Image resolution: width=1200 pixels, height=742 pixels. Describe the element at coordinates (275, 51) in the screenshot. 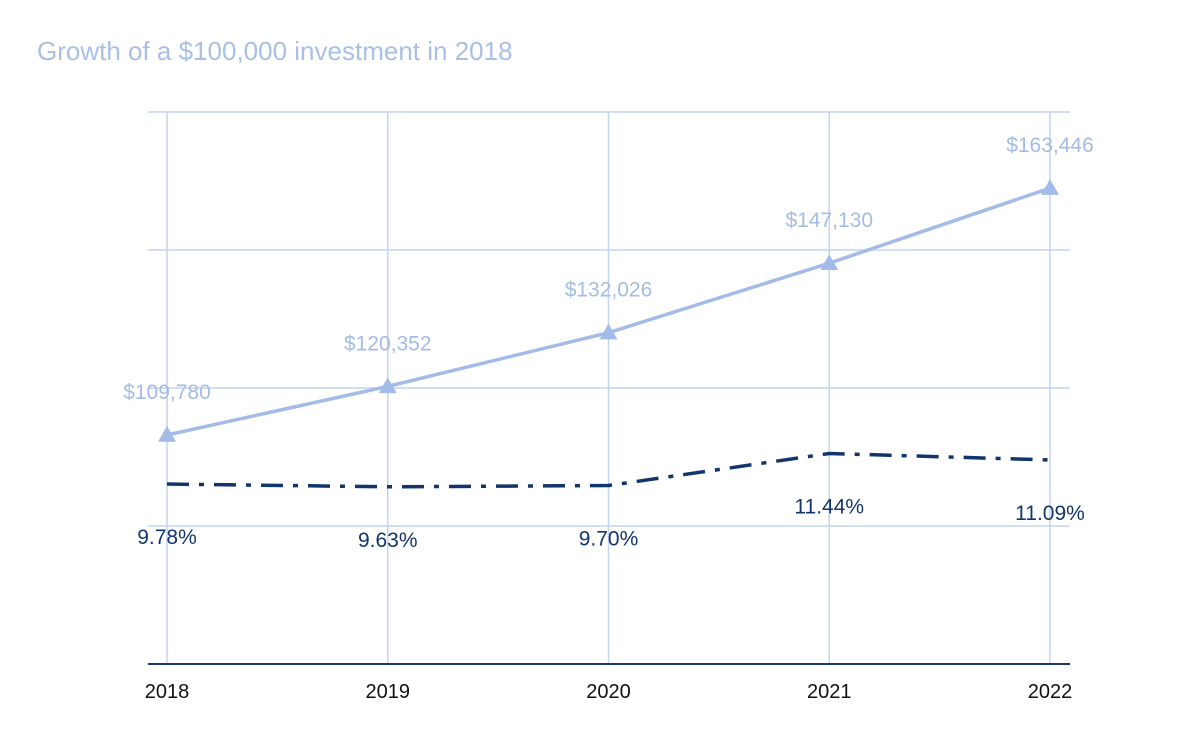

I see `chart-title: Growth of a $100,000 investment in 2018` at that location.